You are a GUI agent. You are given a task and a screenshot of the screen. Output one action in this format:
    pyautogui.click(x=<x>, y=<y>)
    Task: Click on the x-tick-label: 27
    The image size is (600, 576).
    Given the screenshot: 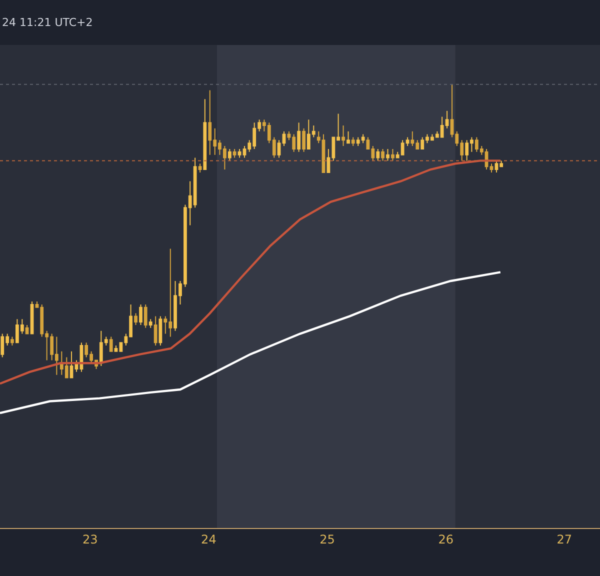 What is the action you would take?
    pyautogui.click(x=564, y=539)
    